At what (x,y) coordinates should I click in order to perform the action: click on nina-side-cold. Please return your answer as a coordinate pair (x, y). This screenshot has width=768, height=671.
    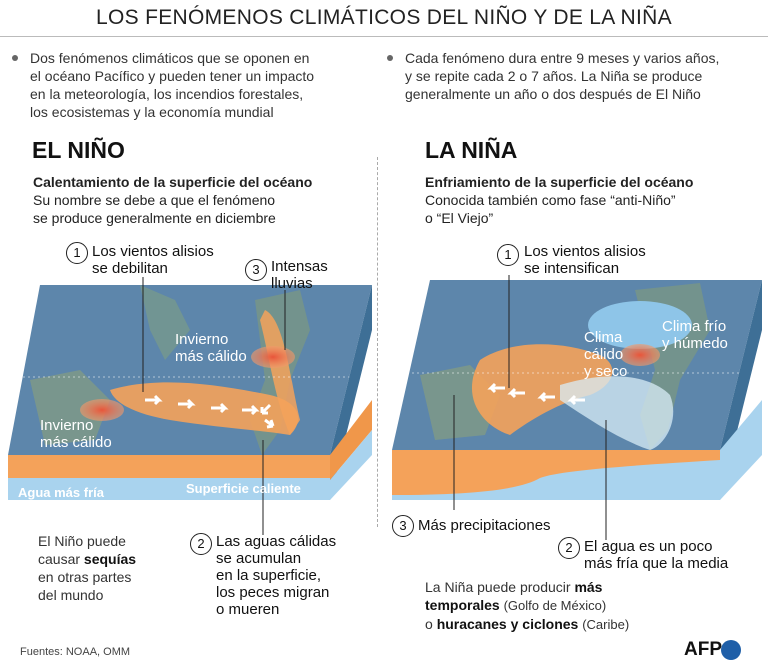
    Looking at the image, I should click on (741, 450).